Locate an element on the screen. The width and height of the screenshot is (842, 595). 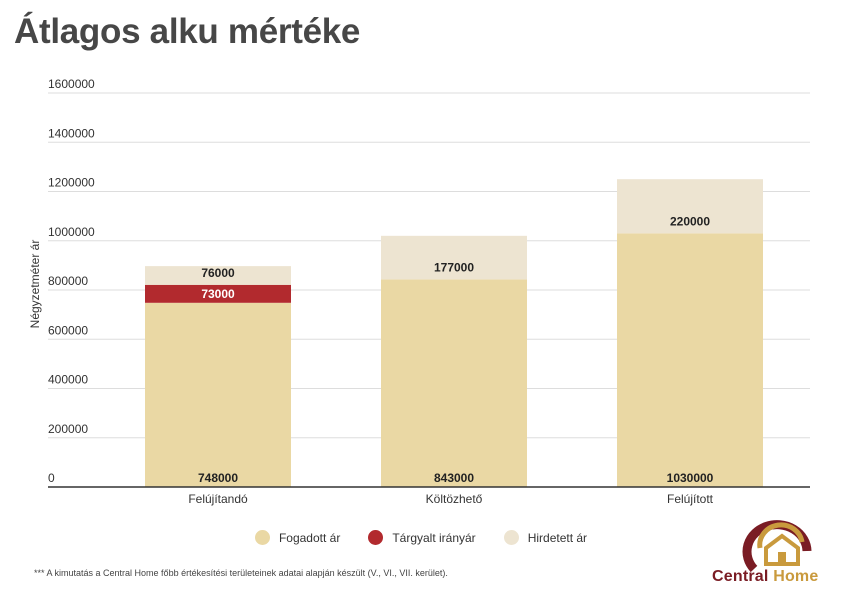
y-axis-label: Négyzetméter ár is located at coordinates (35, 284).